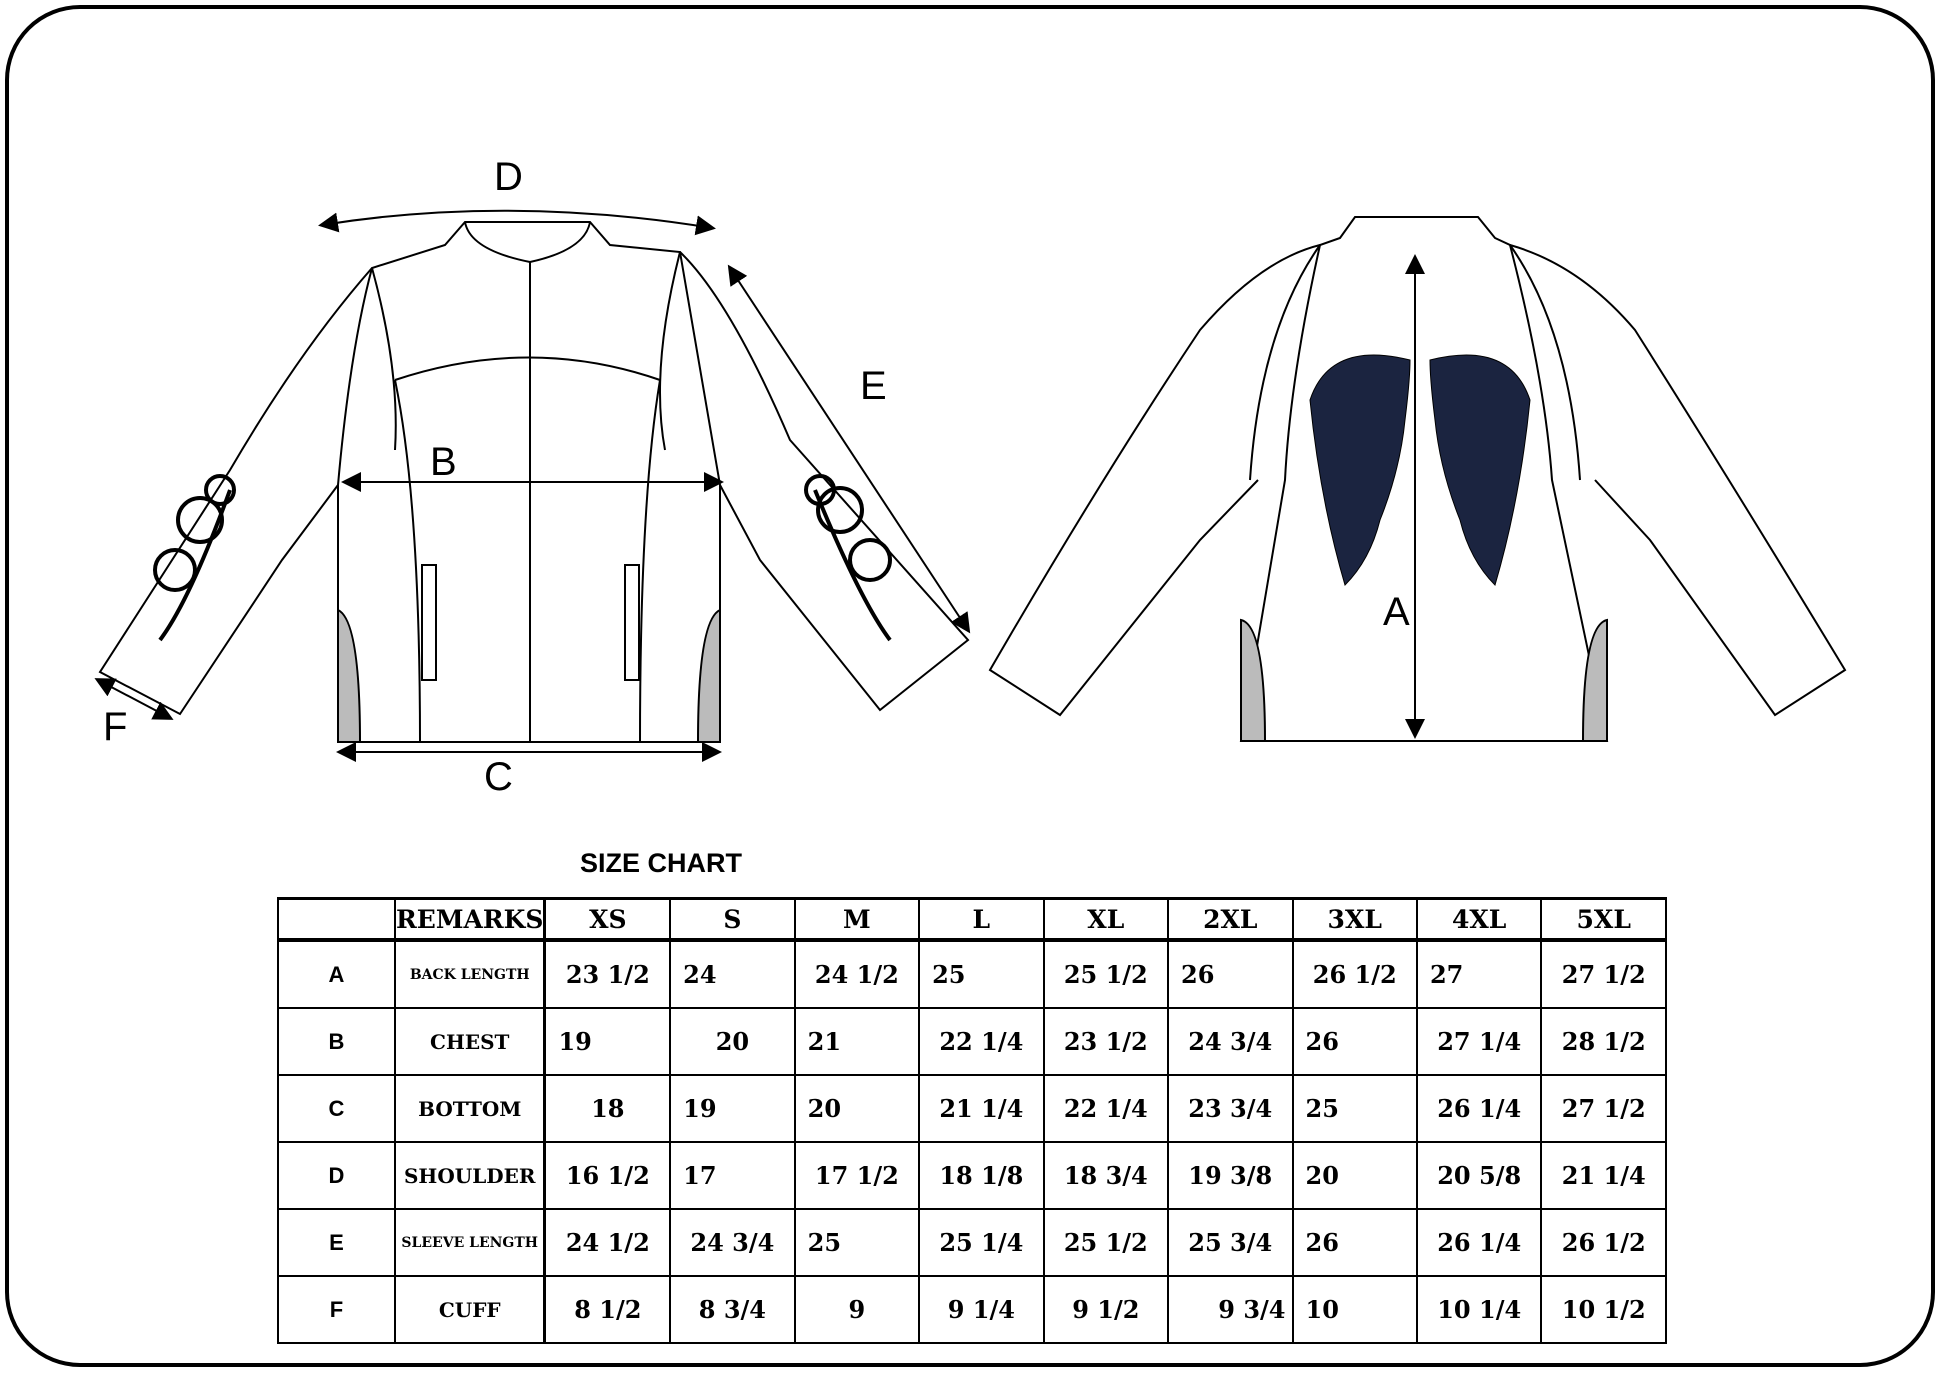  Describe the element at coordinates (857, 919) in the screenshot. I see `header-cell: M` at that location.